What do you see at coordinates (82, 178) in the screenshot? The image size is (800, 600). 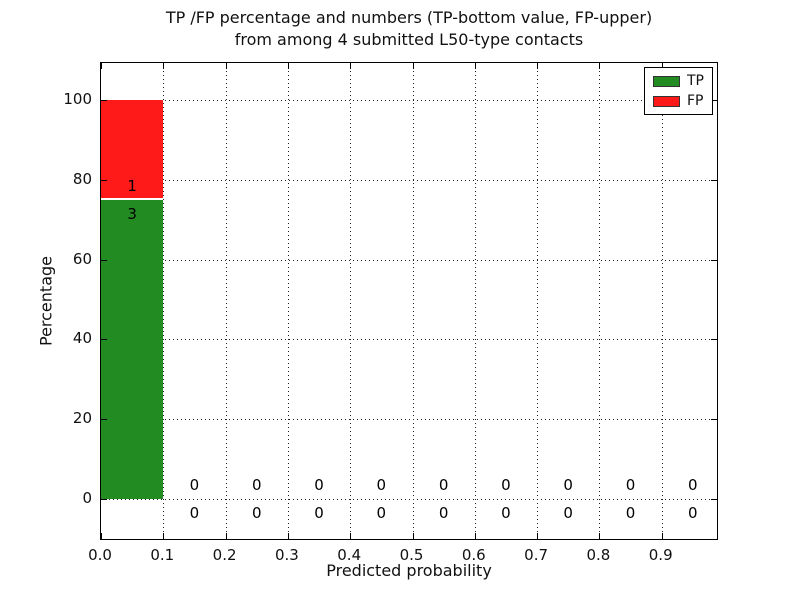 I see `y-tick-label: 80` at bounding box center [82, 178].